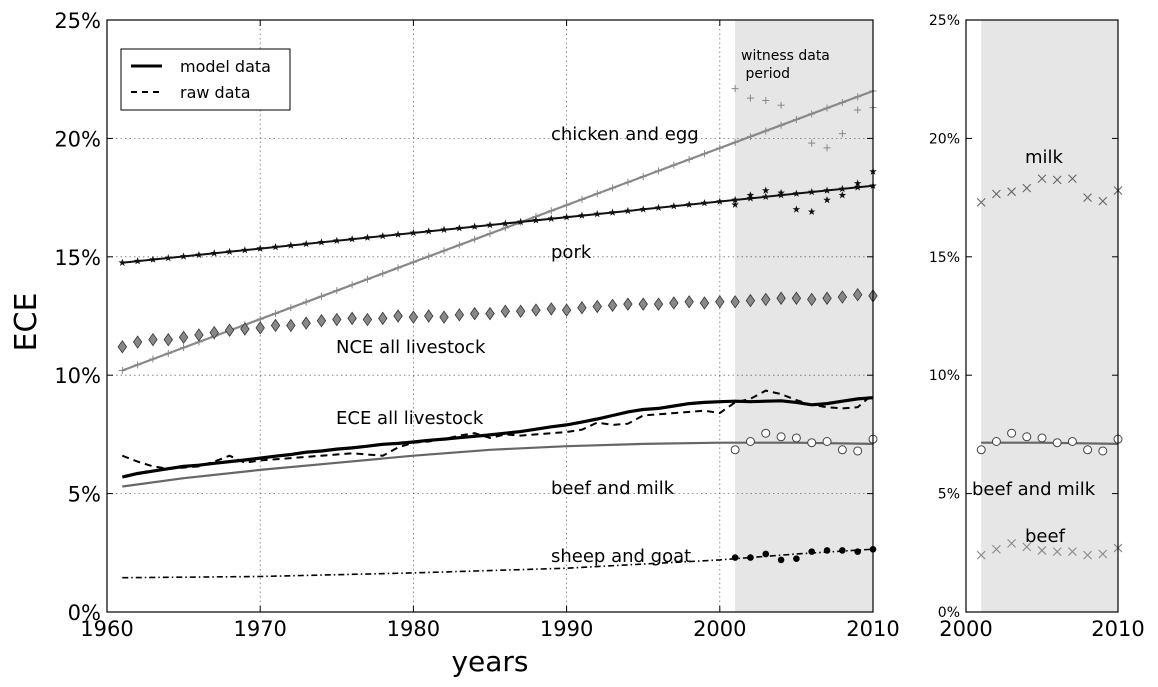 The height and width of the screenshot is (687, 1158). Describe the element at coordinates (498, 224) in the screenshot. I see `pork-model-line` at that location.